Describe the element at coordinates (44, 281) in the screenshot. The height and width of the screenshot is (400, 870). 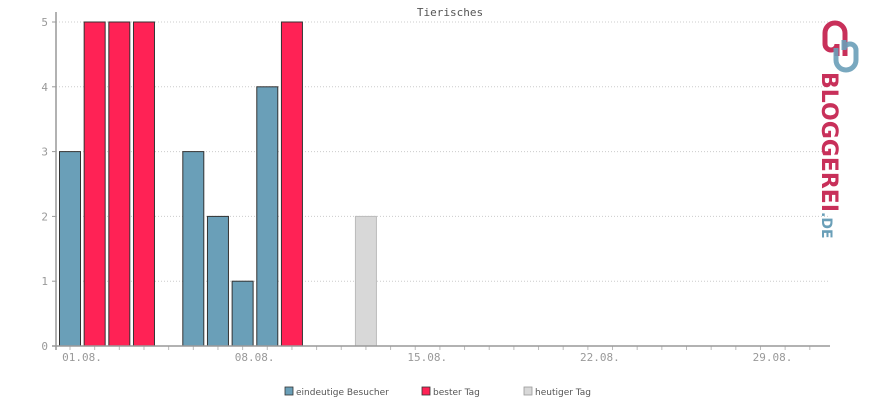
I see `y-tick-label: 1` at that location.